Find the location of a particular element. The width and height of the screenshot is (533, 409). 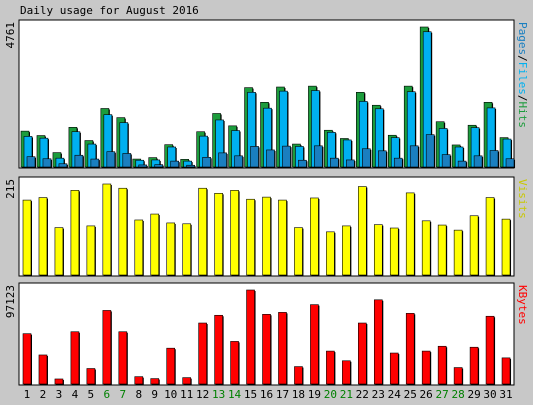

ymax-label-visits: 215 is located at coordinates (10, 189).